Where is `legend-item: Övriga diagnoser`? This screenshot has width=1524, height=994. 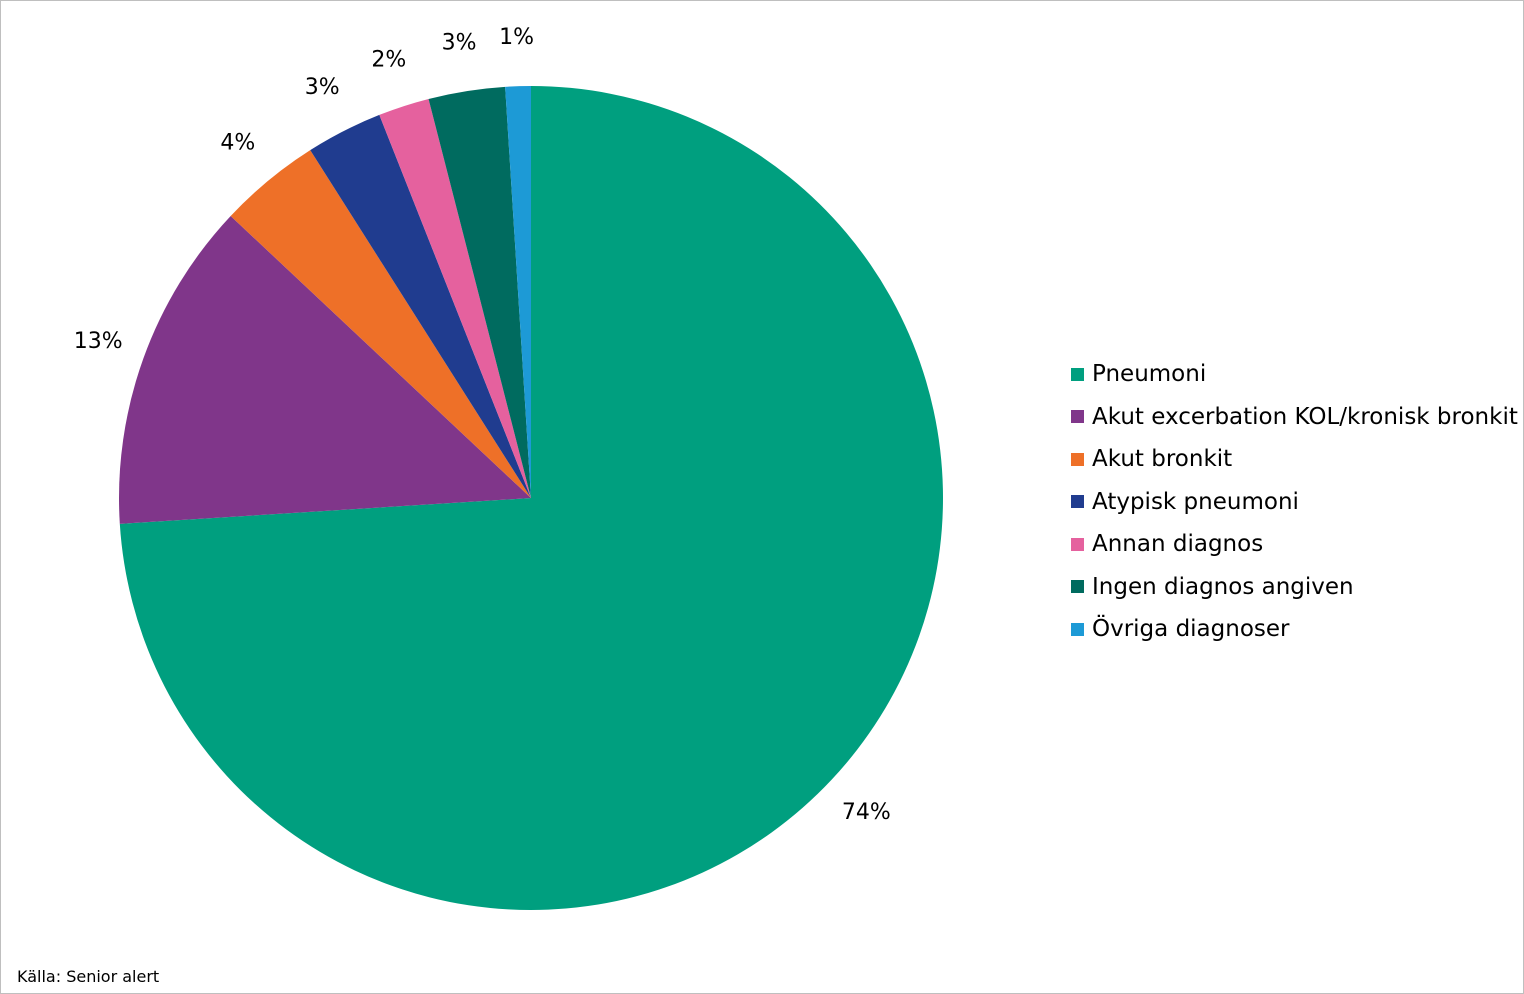
legend-item: Övriga diagnoser is located at coordinates (1294, 629).